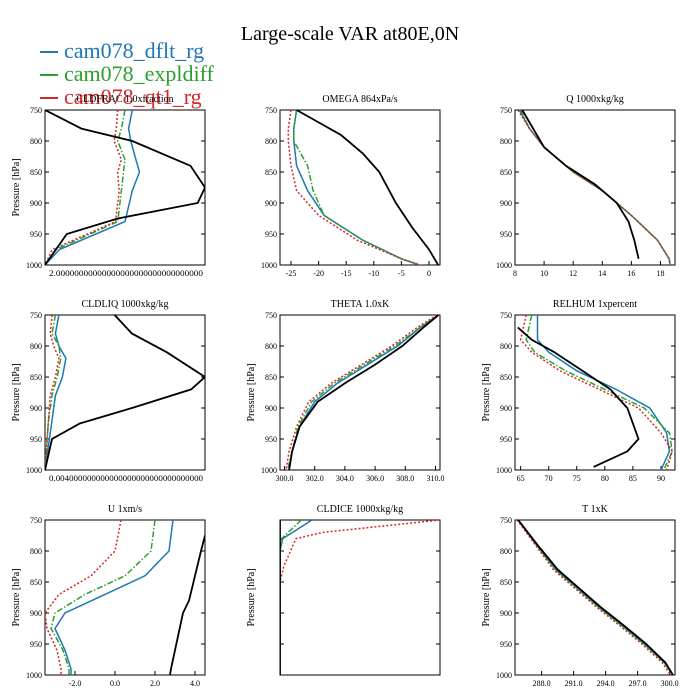  What do you see at coordinates (195, 683) in the screenshot?
I see `x-tick-label: 4.0` at bounding box center [195, 683].